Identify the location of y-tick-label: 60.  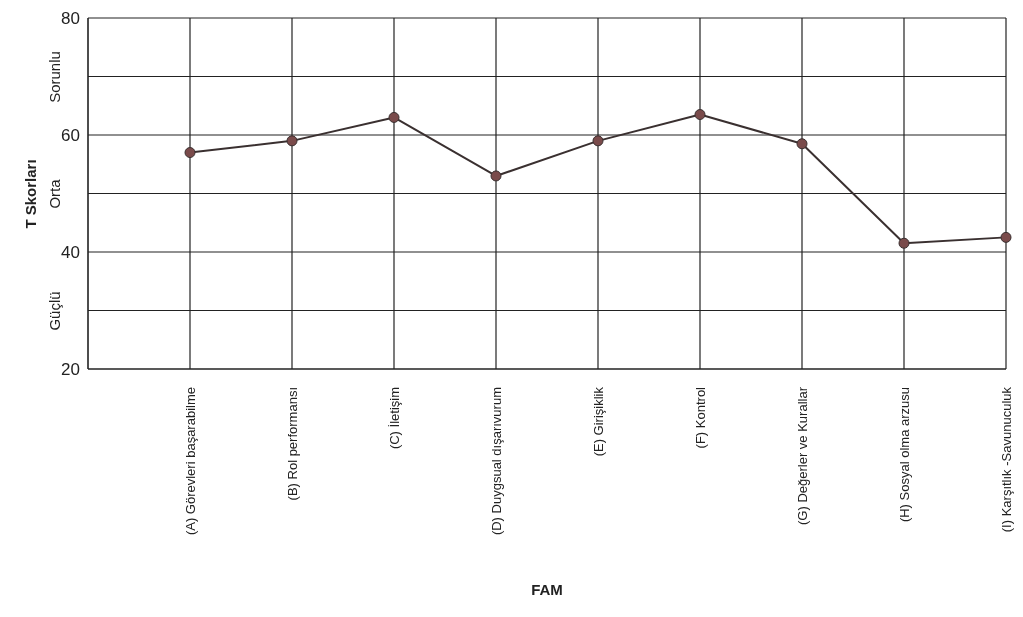
(70, 136).